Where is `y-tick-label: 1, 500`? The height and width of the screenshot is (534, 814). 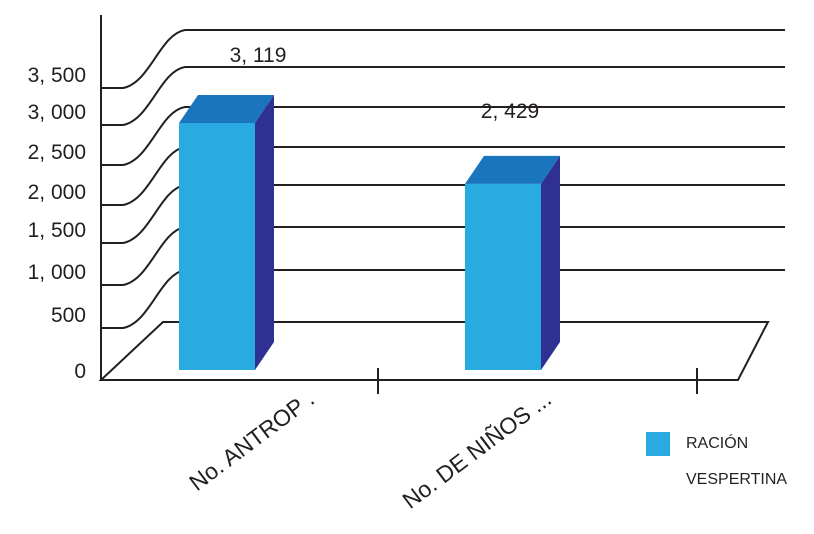 y-tick-label: 1, 500 is located at coordinates (57, 230).